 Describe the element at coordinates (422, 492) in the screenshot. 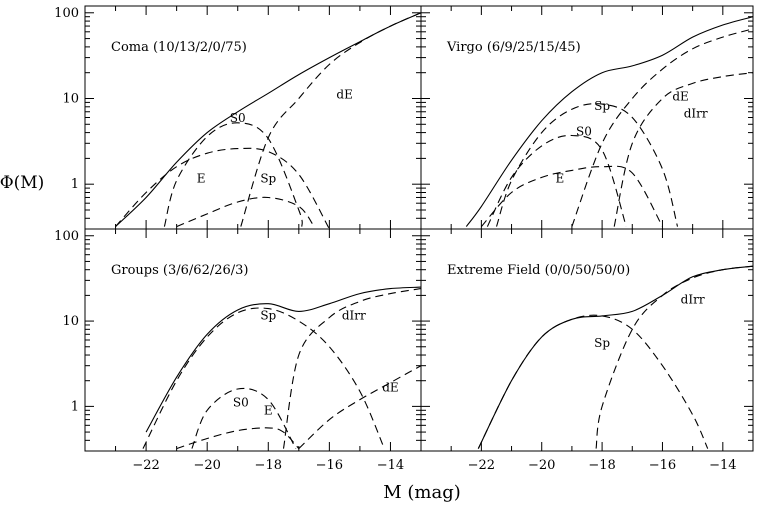

I see `x-axis-label: M (mag)` at that location.